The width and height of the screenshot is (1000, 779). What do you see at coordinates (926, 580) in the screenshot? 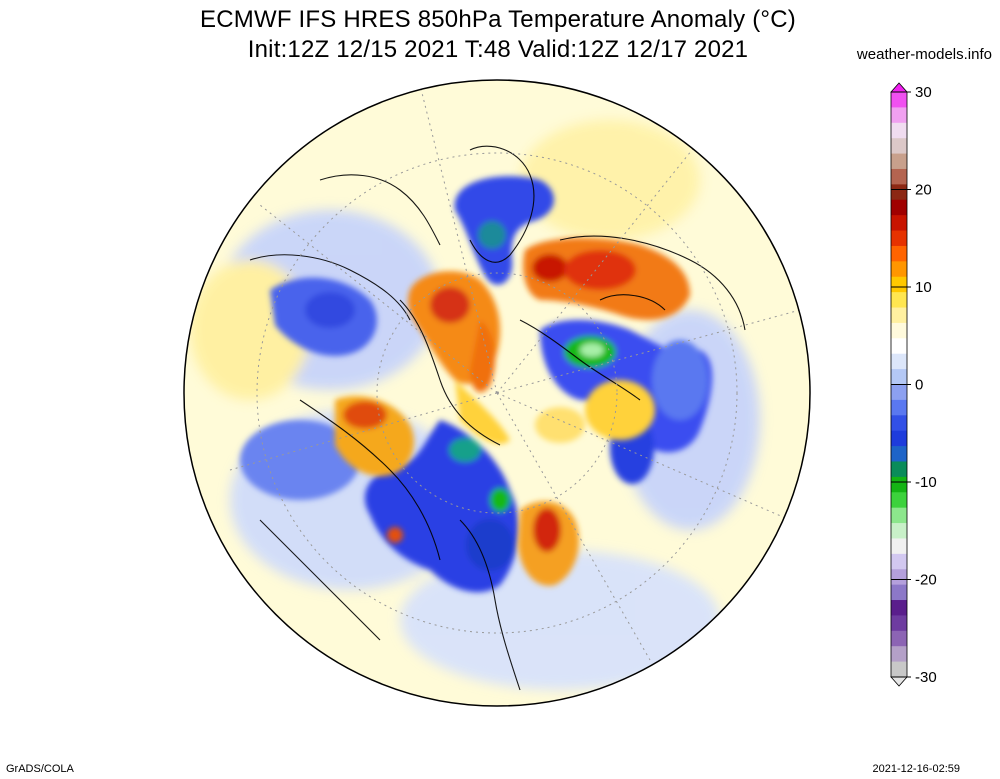
I see `colorbar-tick-label: -20` at bounding box center [926, 580].